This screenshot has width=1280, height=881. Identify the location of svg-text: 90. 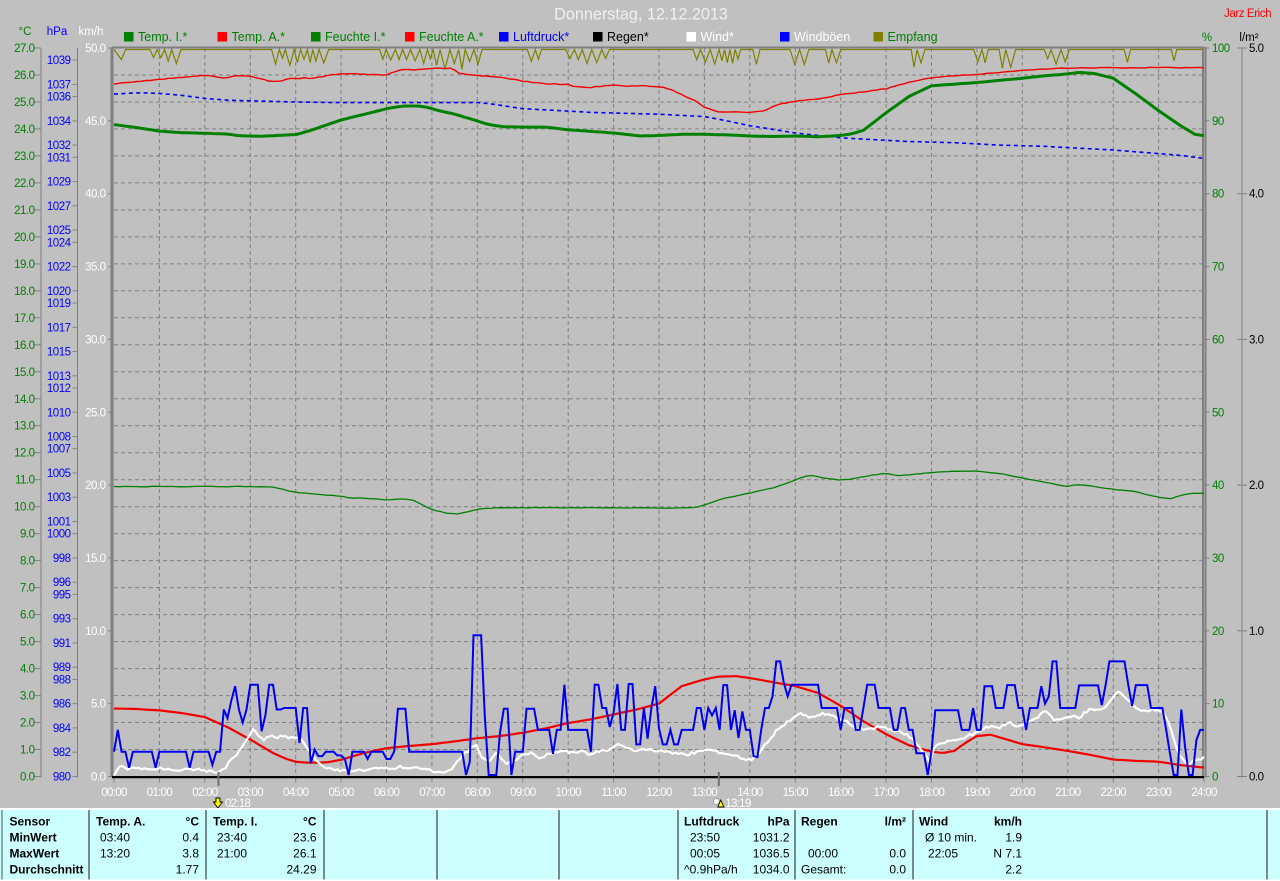
(1218, 122).